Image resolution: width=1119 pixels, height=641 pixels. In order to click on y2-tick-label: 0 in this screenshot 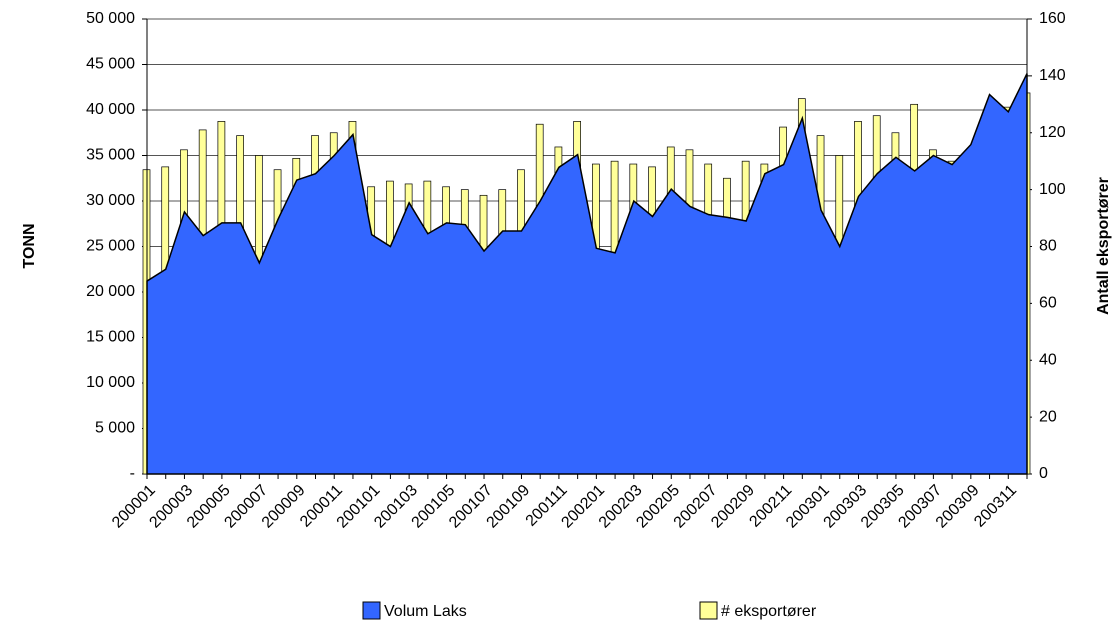, I will do `click(1043, 473)`.